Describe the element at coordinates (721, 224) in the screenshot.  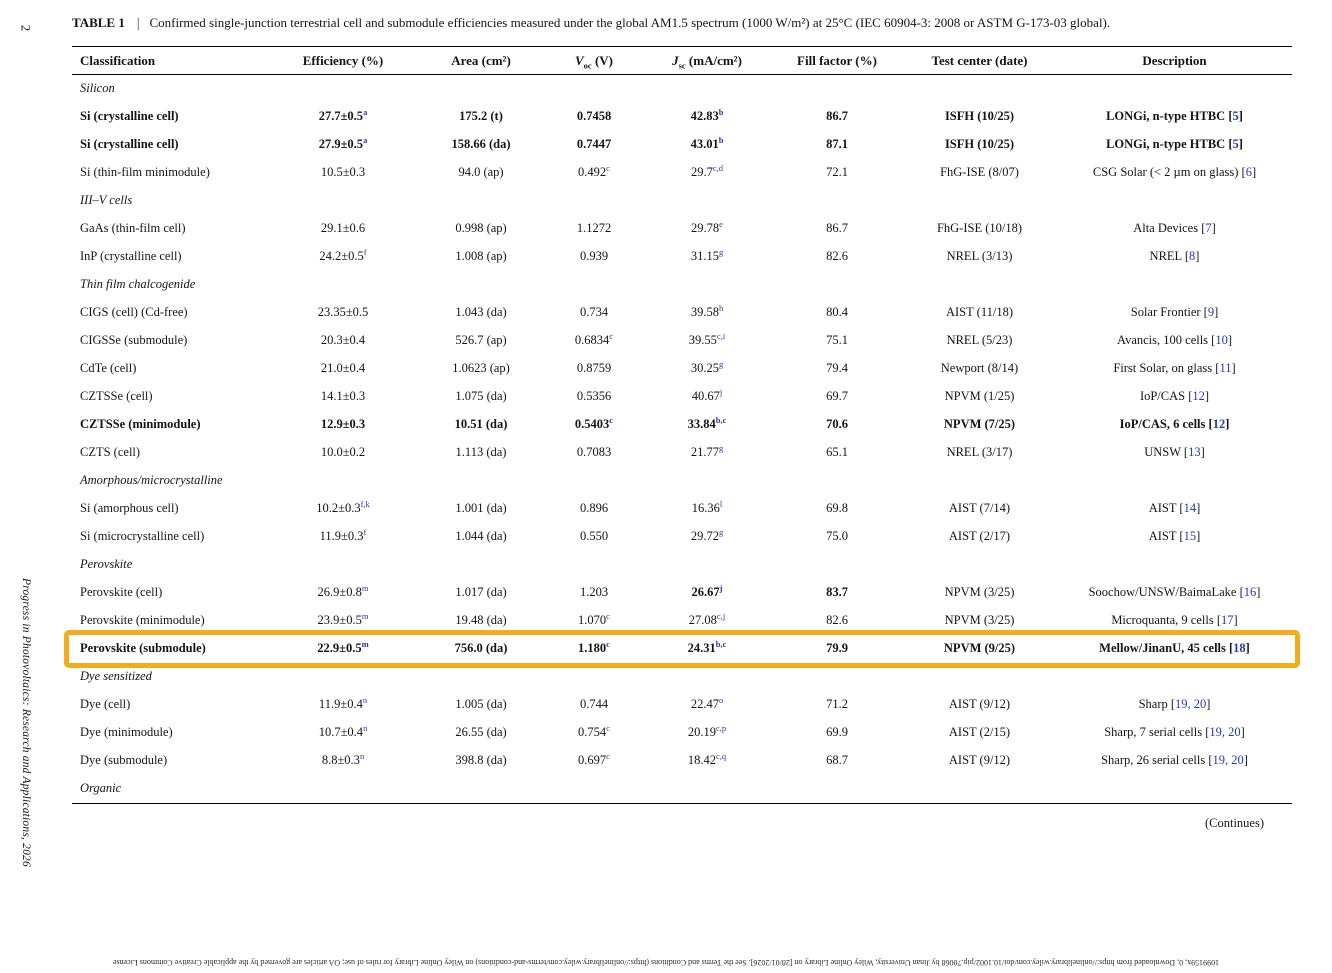
I see `footnote-link: e` at that location.